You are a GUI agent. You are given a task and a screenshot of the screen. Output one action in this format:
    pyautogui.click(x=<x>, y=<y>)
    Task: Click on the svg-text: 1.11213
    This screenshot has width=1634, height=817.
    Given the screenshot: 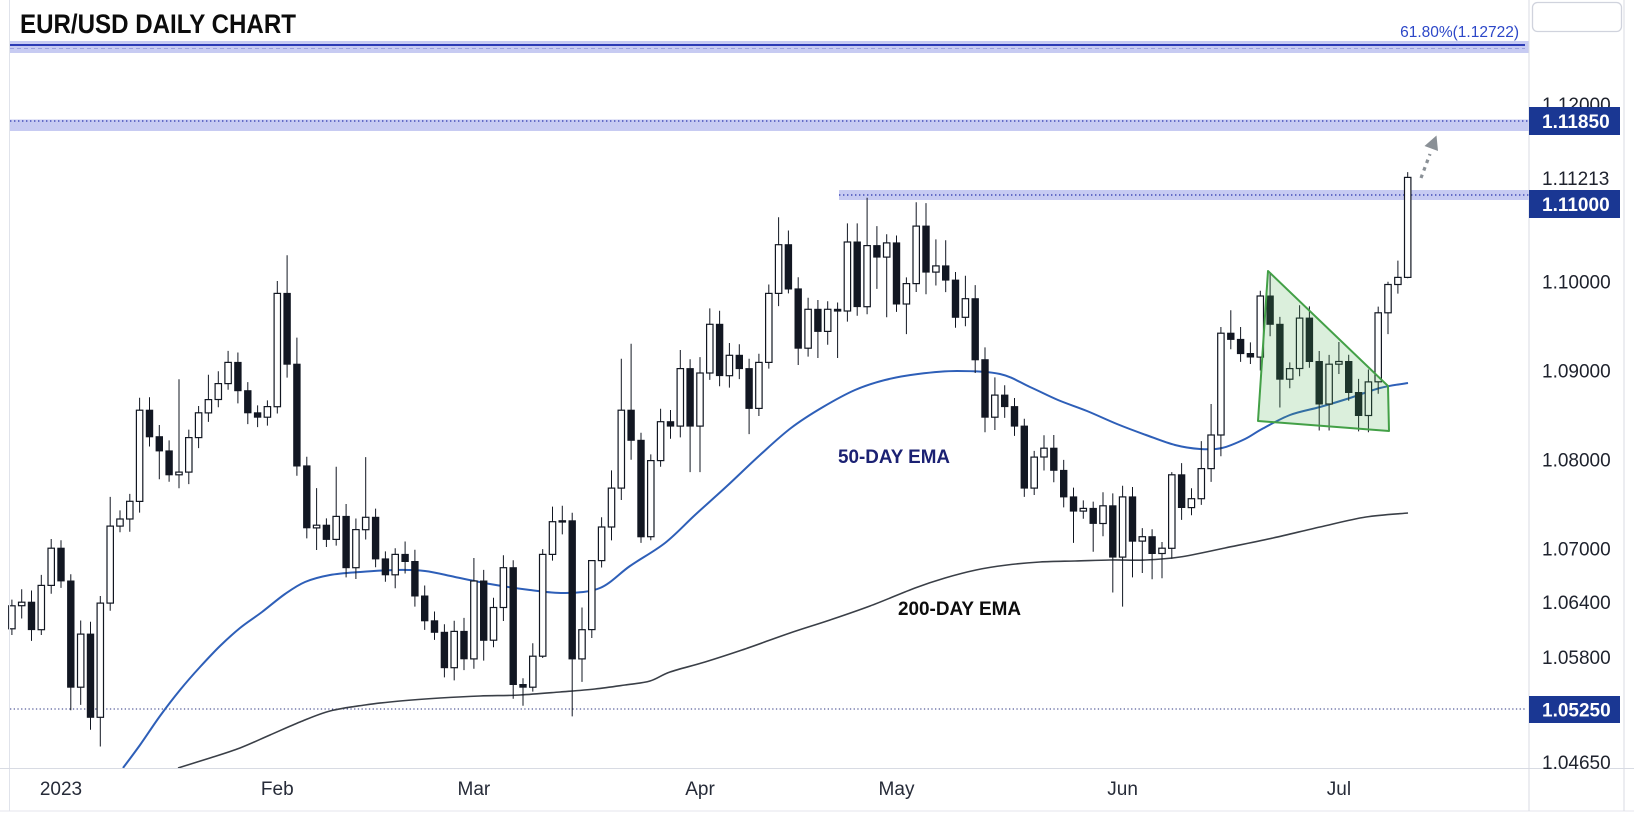 What is the action you would take?
    pyautogui.click(x=1575, y=179)
    